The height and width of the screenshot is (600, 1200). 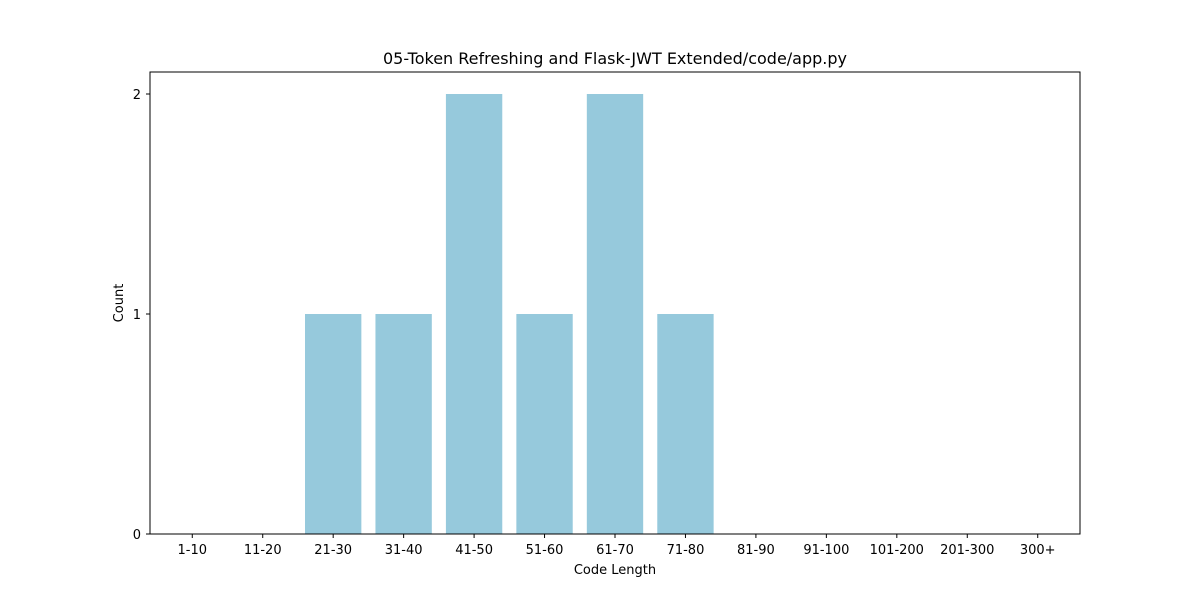 What do you see at coordinates (137, 315) in the screenshot?
I see `y-tick-label: 1` at bounding box center [137, 315].